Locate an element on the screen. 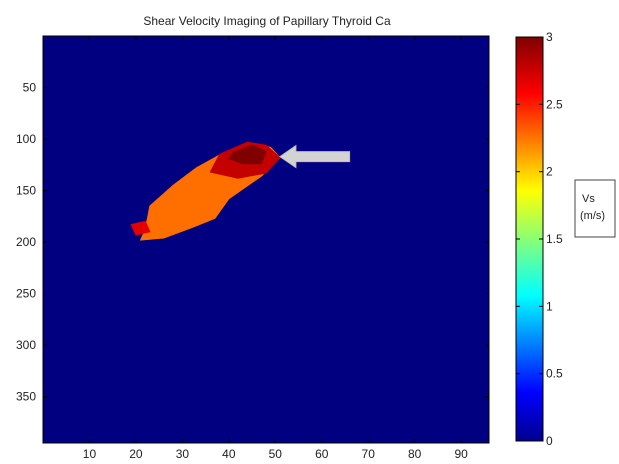 This screenshot has height=464, width=619. x-tick-label-90: 90 is located at coordinates (461, 454).